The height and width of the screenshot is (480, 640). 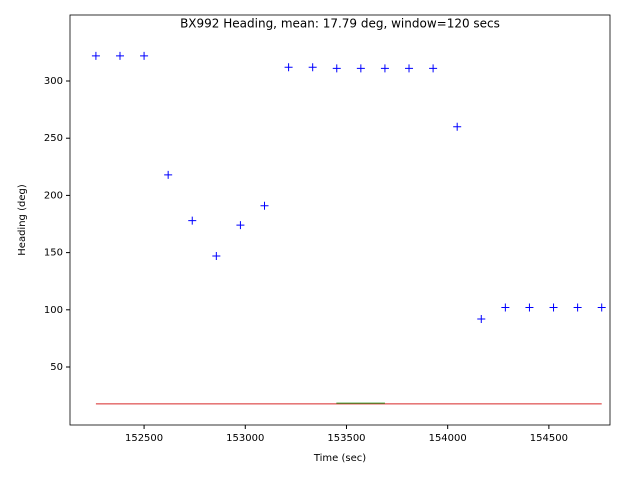 I want to click on y-tick-label: 250, so click(x=53, y=138).